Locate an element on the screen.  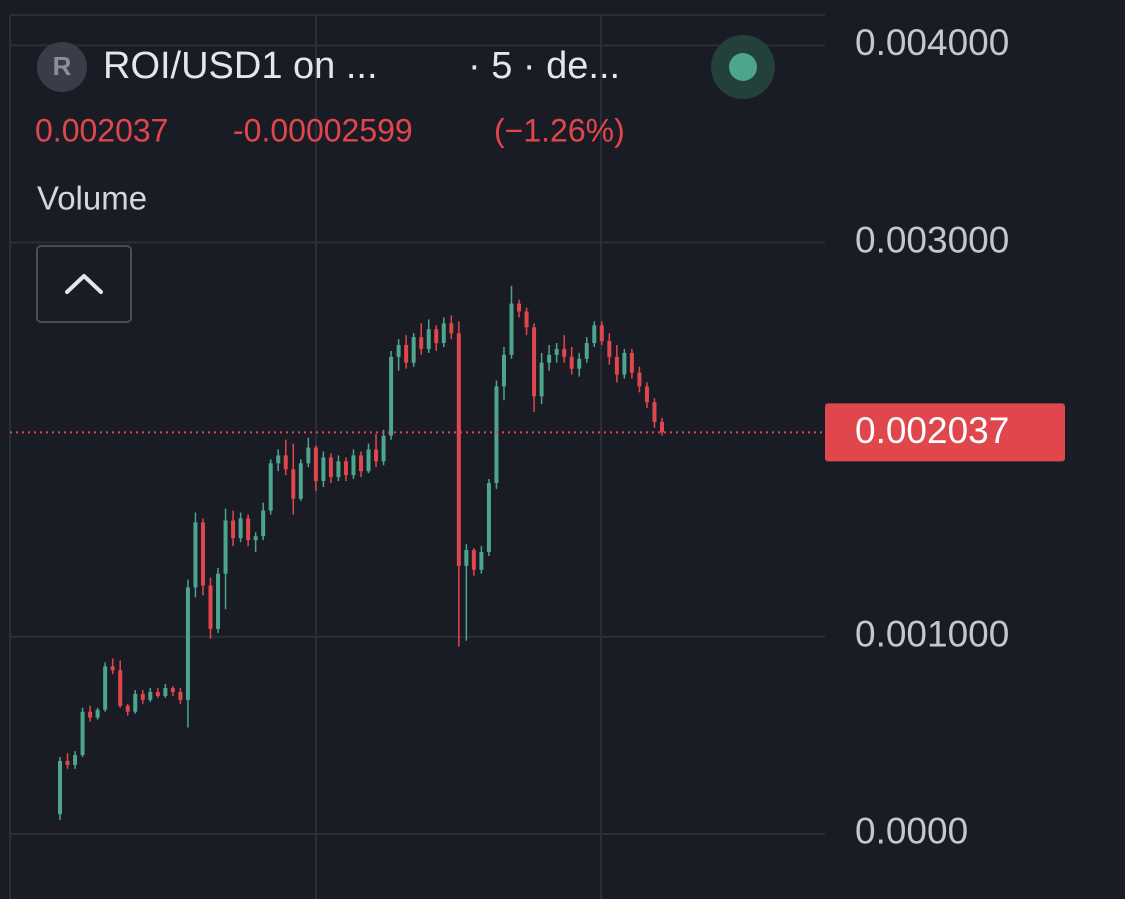
y-tick-label: 0.001000 is located at coordinates (932, 634).